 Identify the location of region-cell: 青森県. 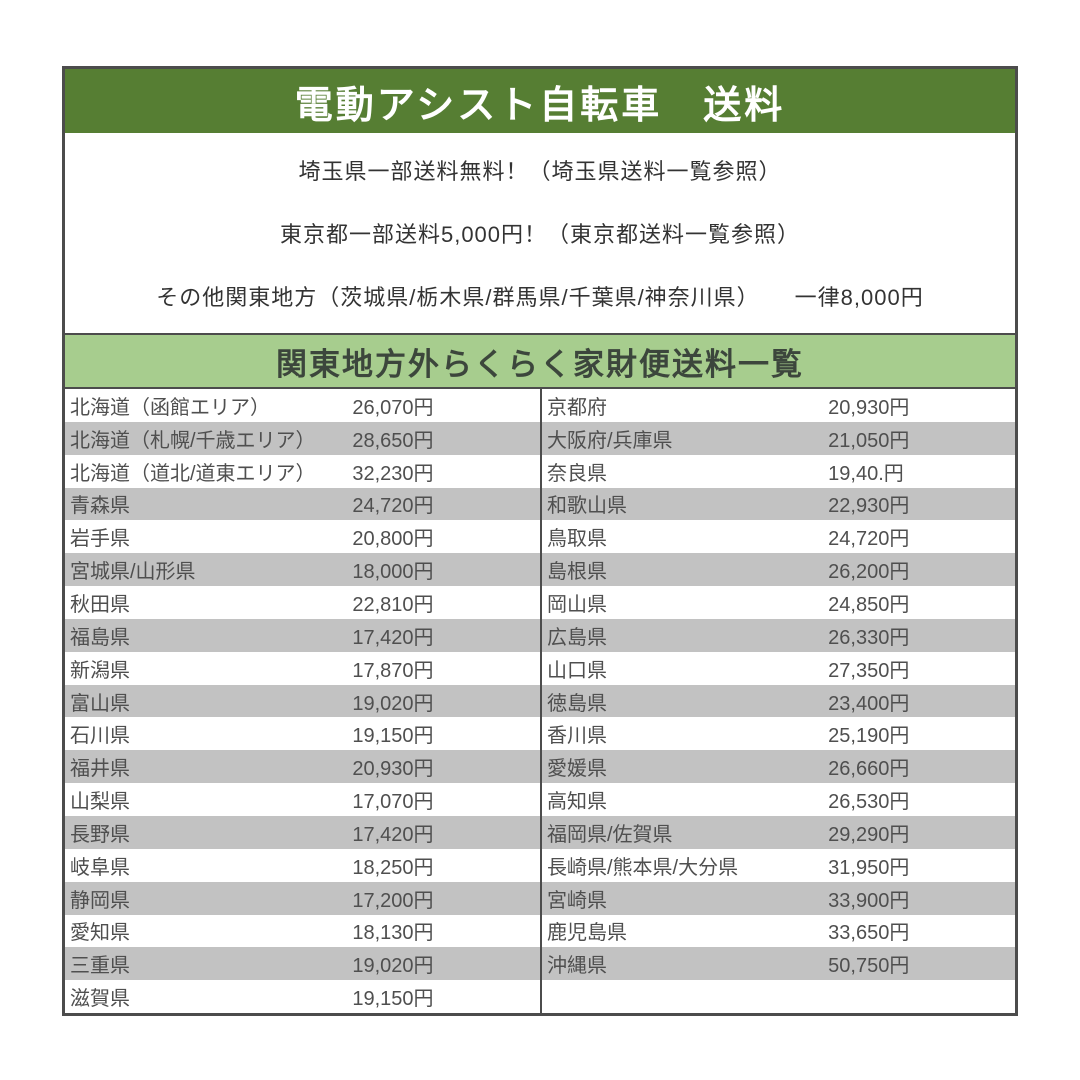
(100, 506).